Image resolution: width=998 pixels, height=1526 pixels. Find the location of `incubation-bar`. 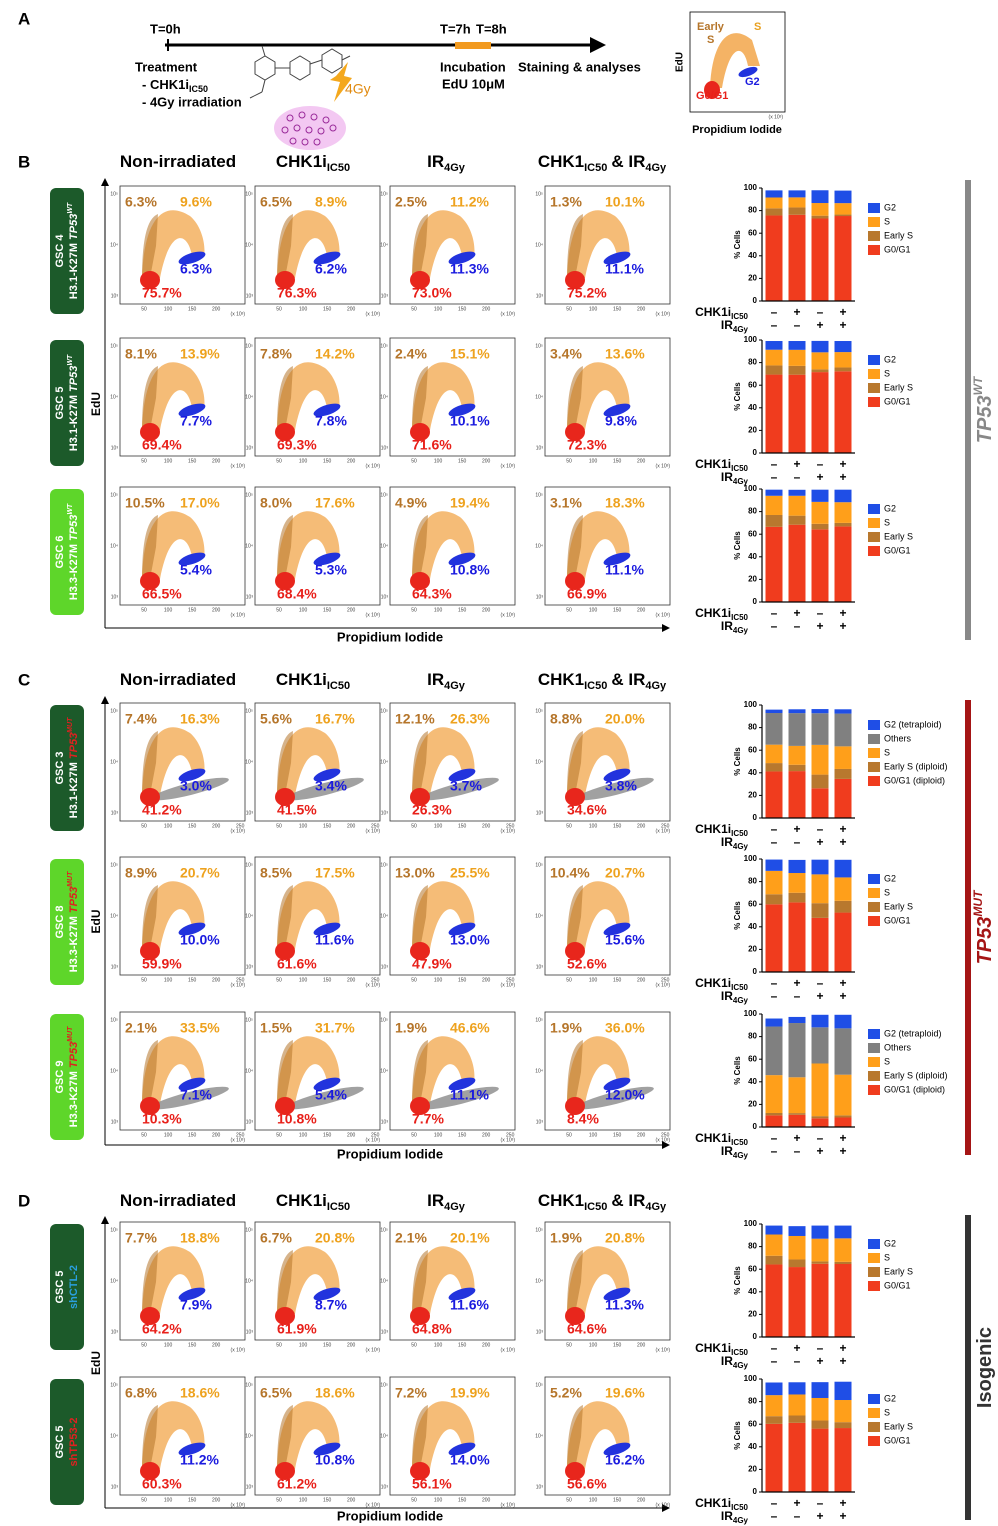

incubation-bar is located at coordinates (473, 45).